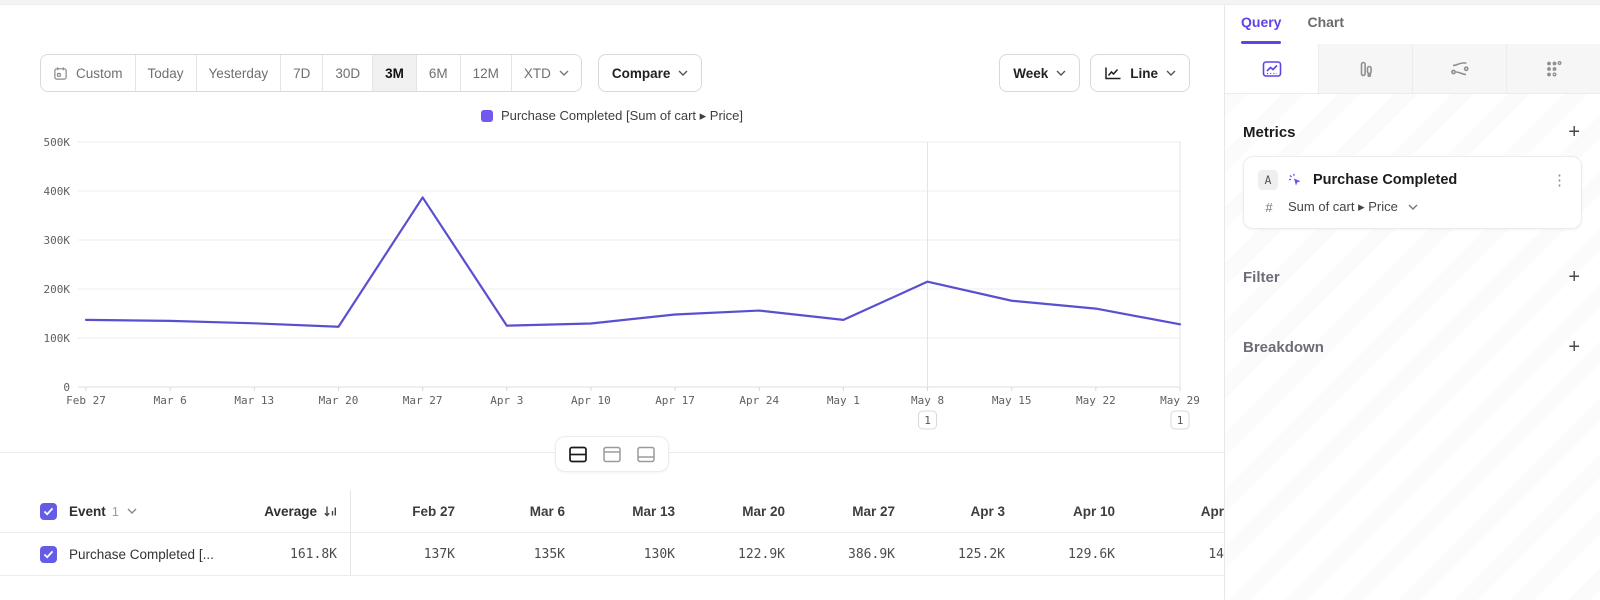 This screenshot has height=600, width=1600. I want to click on y-axis-label: 400K, so click(57, 191).